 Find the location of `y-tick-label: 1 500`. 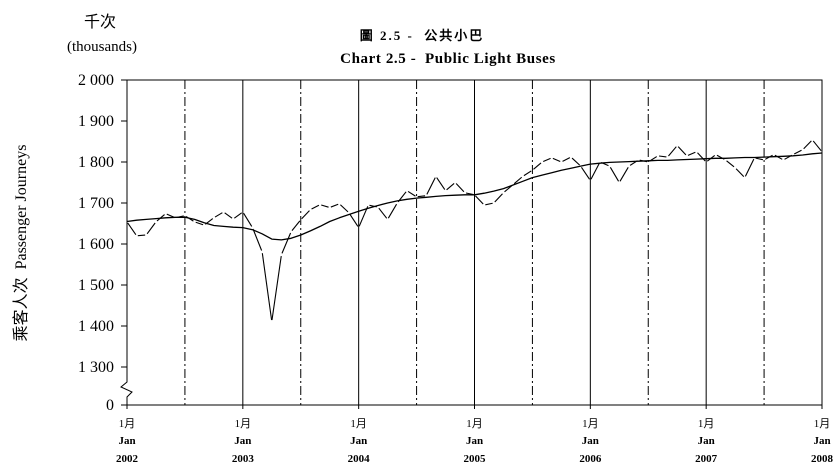

y-tick-label: 1 500 is located at coordinates (96, 285).